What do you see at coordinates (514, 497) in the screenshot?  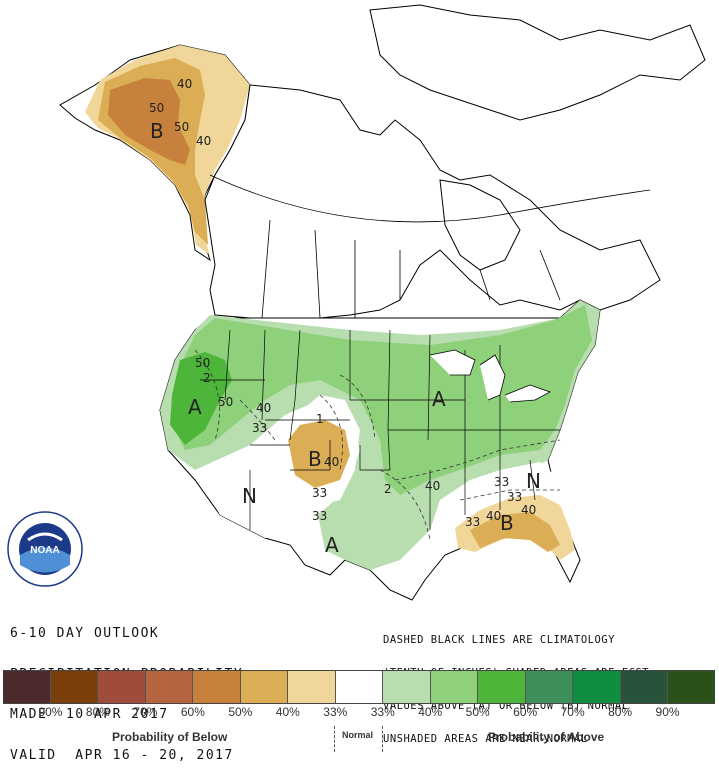 I see `se-label-33-b: 33` at bounding box center [514, 497].